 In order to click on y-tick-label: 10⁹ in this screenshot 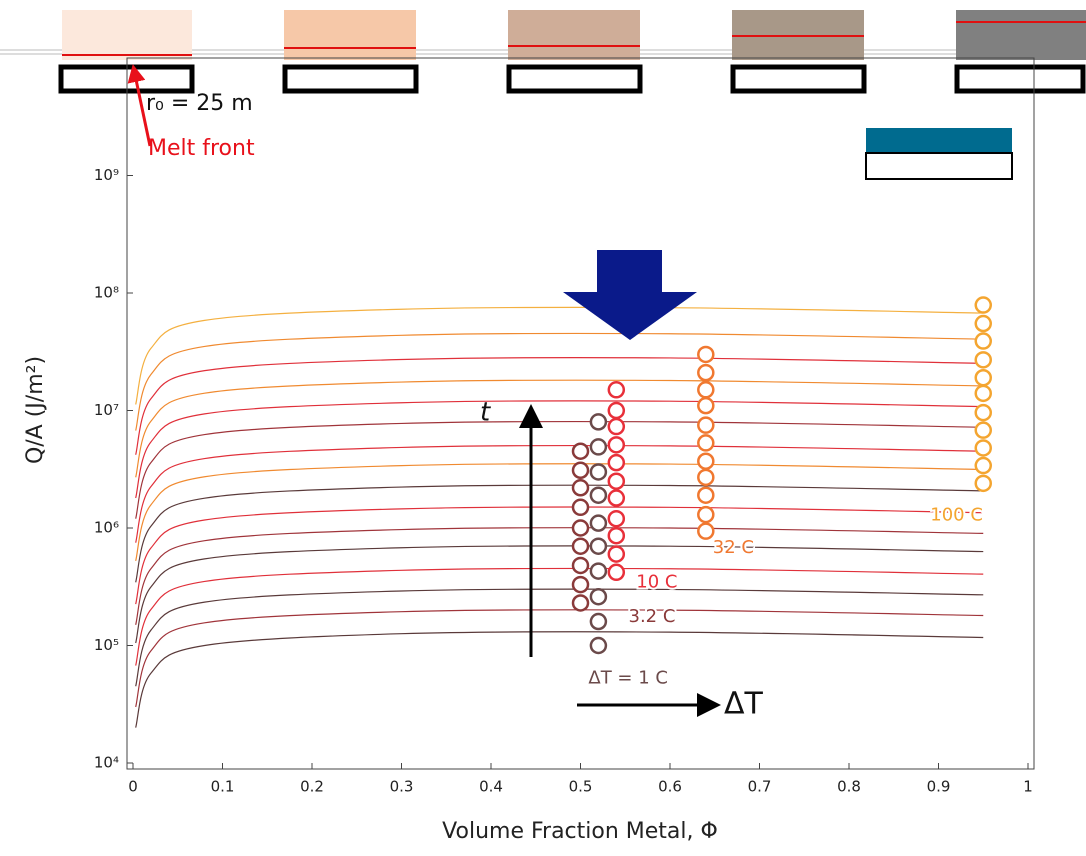, I will do `click(106, 175)`.